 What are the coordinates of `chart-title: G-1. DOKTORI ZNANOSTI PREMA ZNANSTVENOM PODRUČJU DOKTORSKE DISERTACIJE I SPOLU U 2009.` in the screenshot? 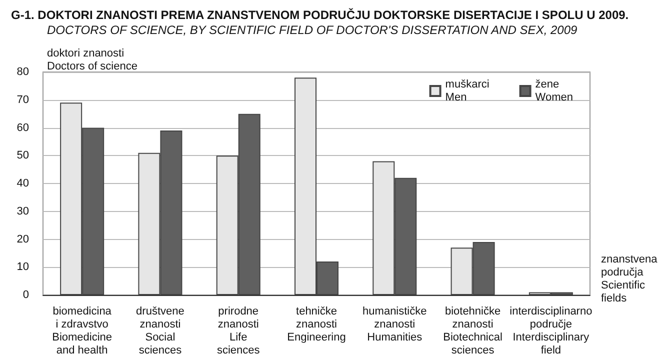 It's located at (320, 15).